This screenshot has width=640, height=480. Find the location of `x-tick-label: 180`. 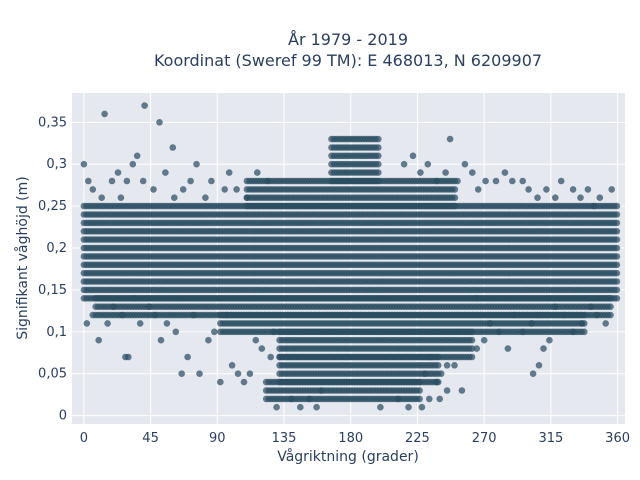

x-tick-label: 180 is located at coordinates (350, 438).